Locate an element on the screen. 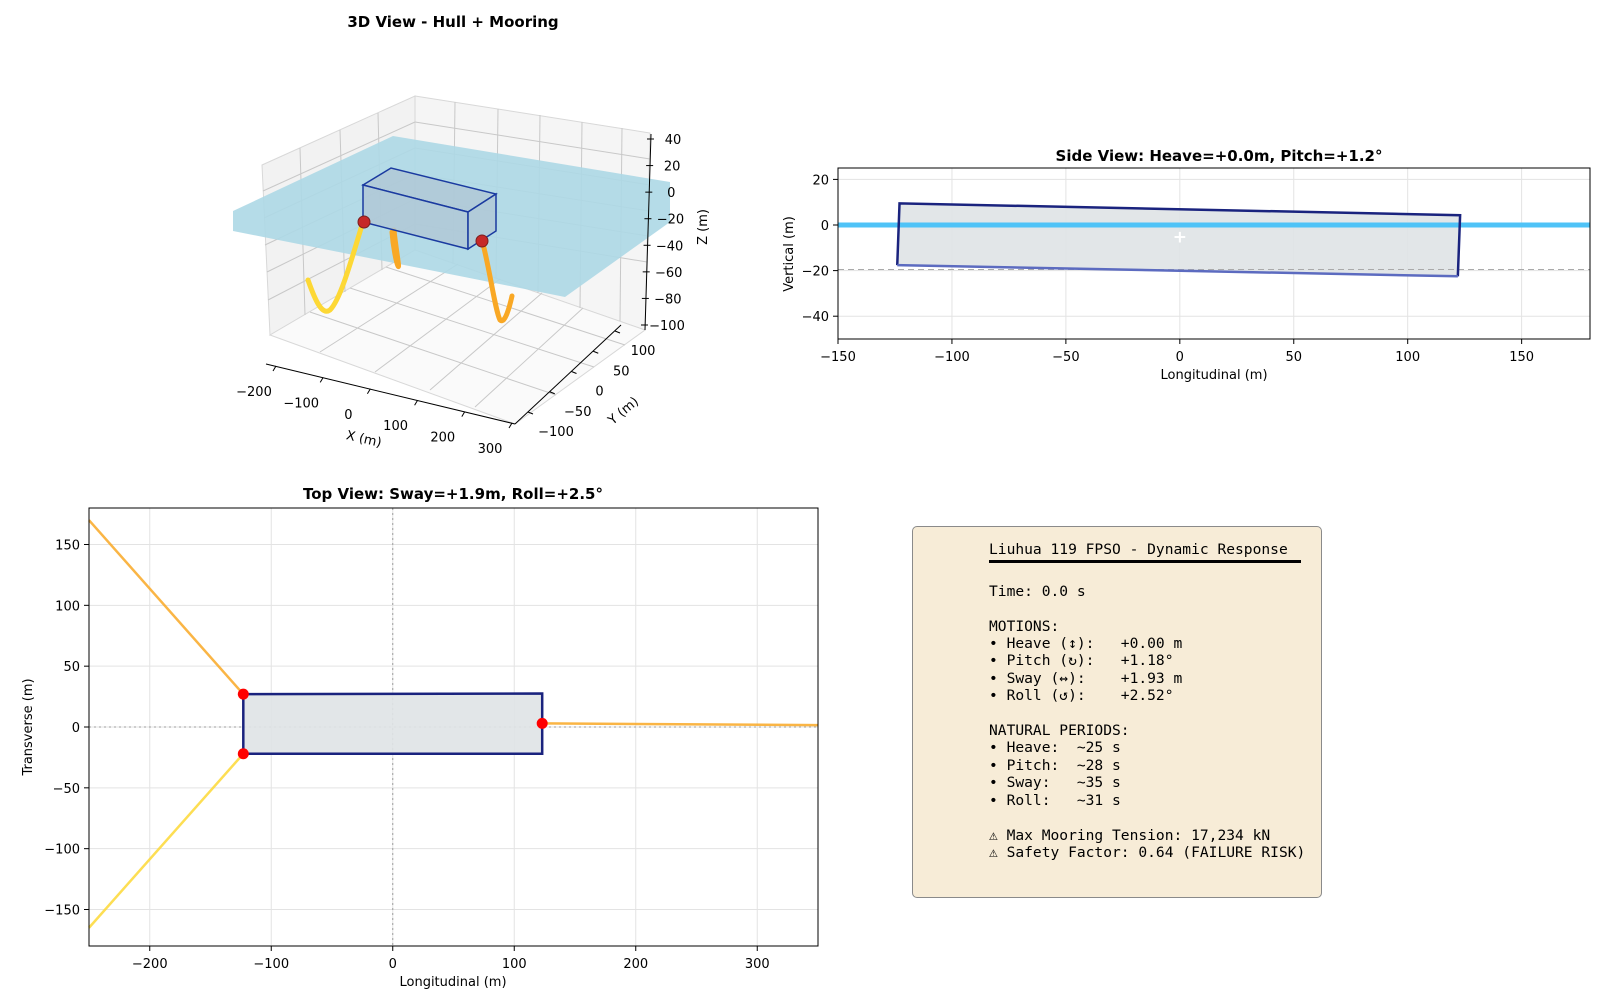 The height and width of the screenshot is (1000, 1600). z-tick-label: −40 is located at coordinates (669, 246).